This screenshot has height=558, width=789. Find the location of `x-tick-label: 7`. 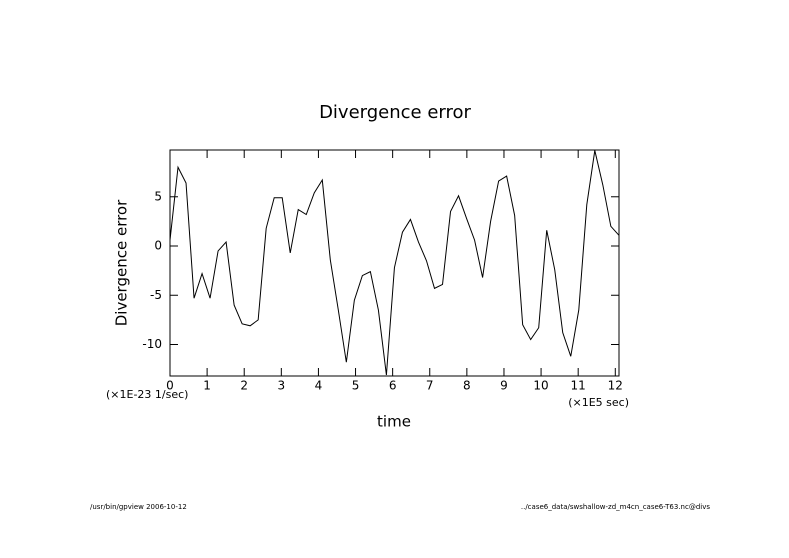

x-tick-label: 7 is located at coordinates (430, 386).